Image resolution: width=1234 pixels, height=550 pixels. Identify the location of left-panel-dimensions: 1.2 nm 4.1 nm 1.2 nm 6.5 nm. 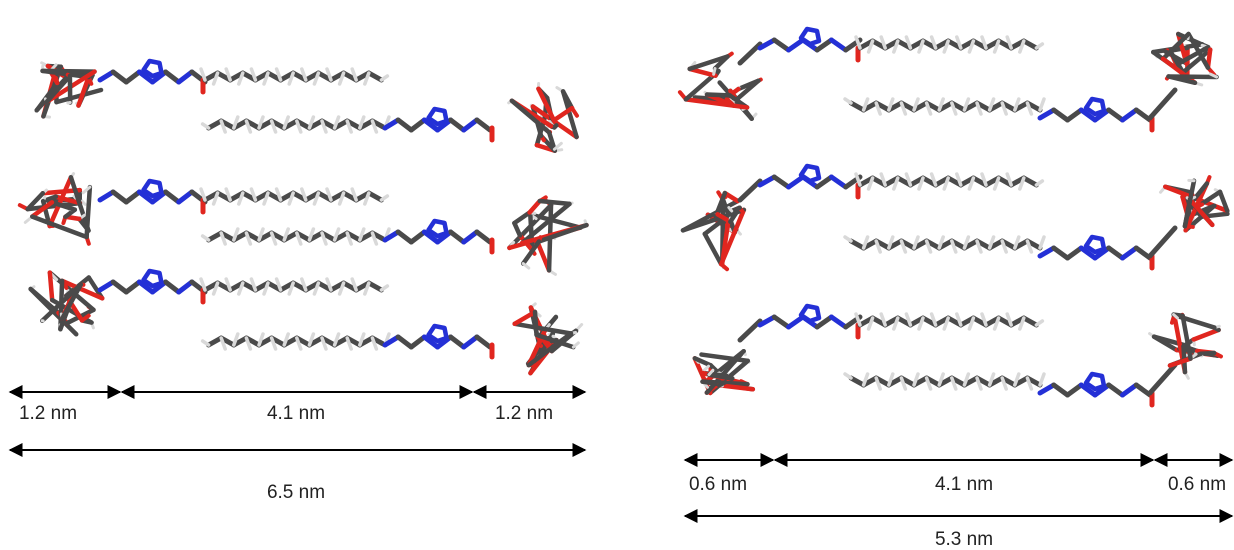
(297, 444).